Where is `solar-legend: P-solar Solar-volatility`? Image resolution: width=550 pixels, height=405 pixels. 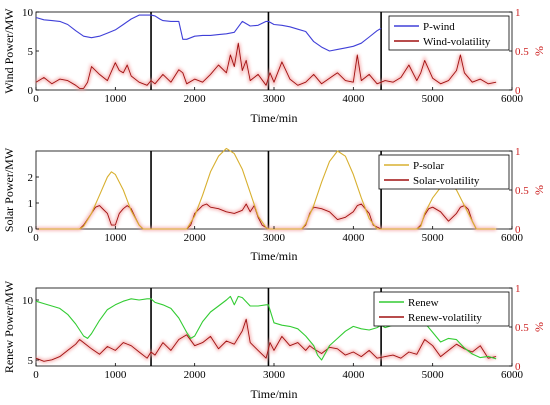
solar-legend: P-solar Solar-volatility is located at coordinates (444, 172).